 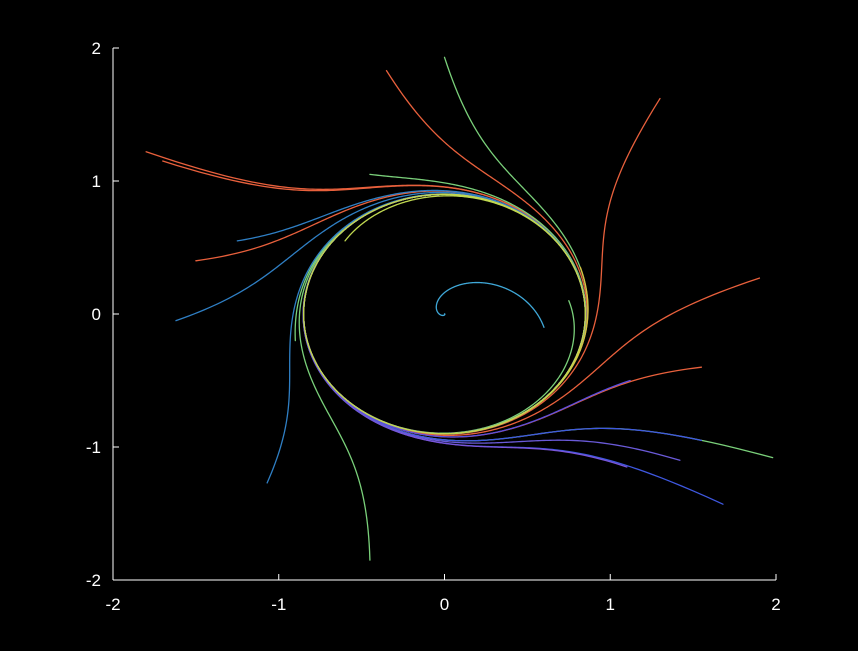 What do you see at coordinates (96, 181) in the screenshot?
I see `y-tick-label: 1` at bounding box center [96, 181].